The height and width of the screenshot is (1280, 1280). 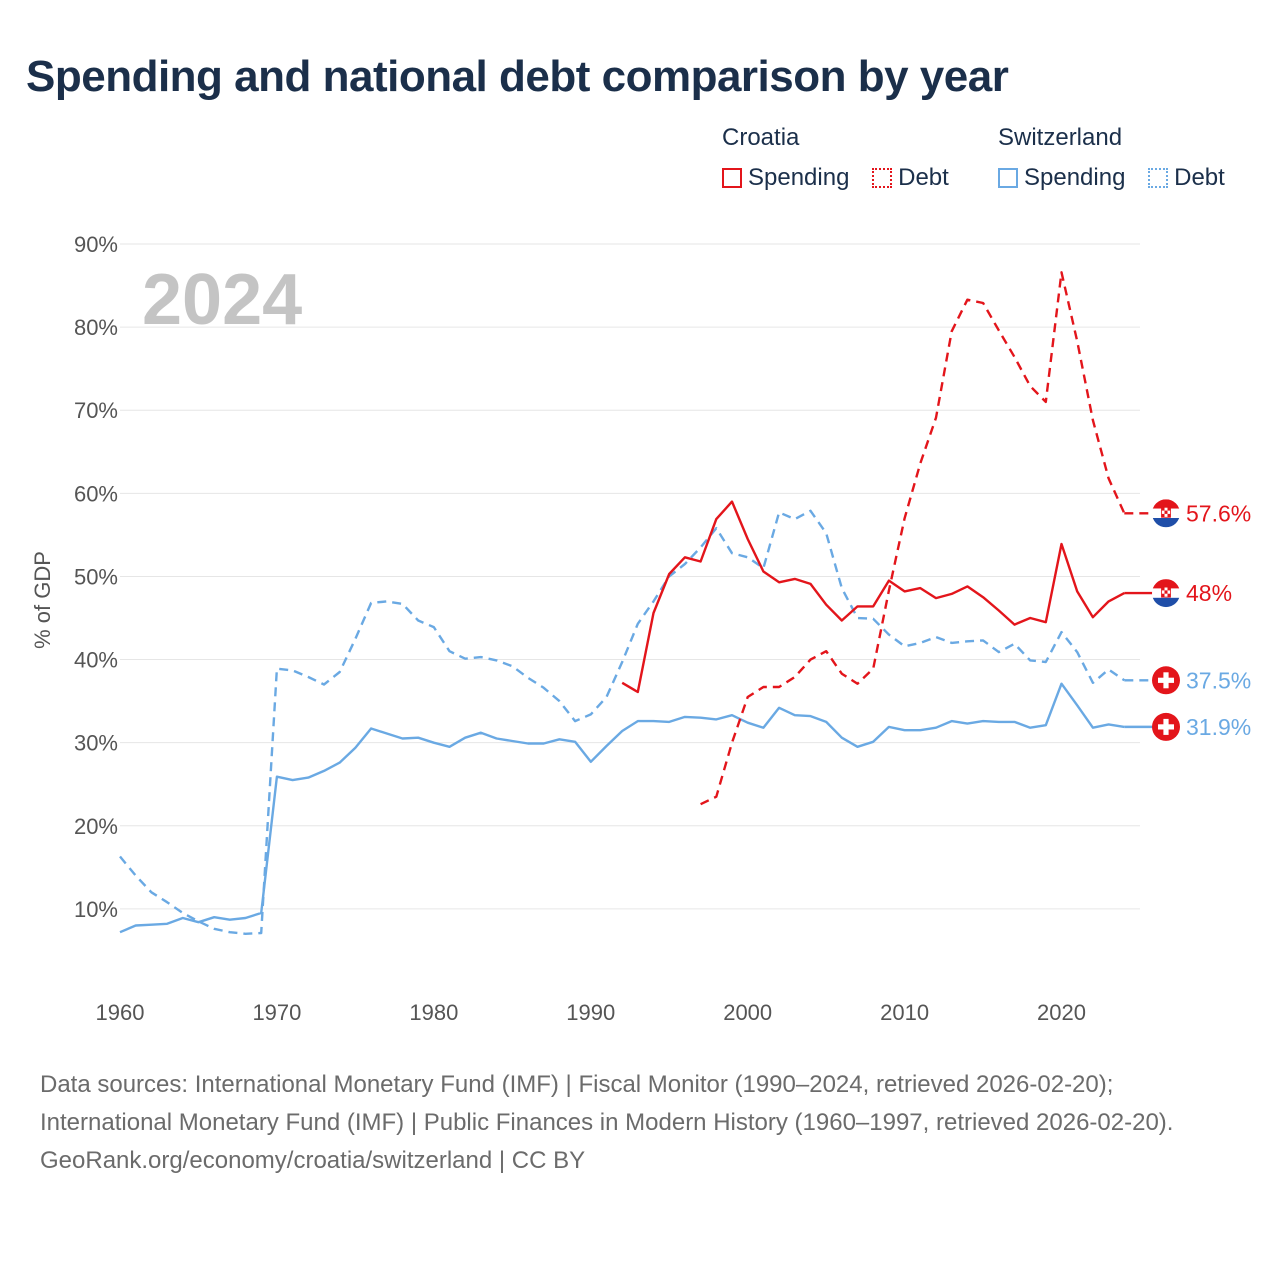 What do you see at coordinates (873, 597) in the screenshot?
I see `series-line-croatia-spending` at bounding box center [873, 597].